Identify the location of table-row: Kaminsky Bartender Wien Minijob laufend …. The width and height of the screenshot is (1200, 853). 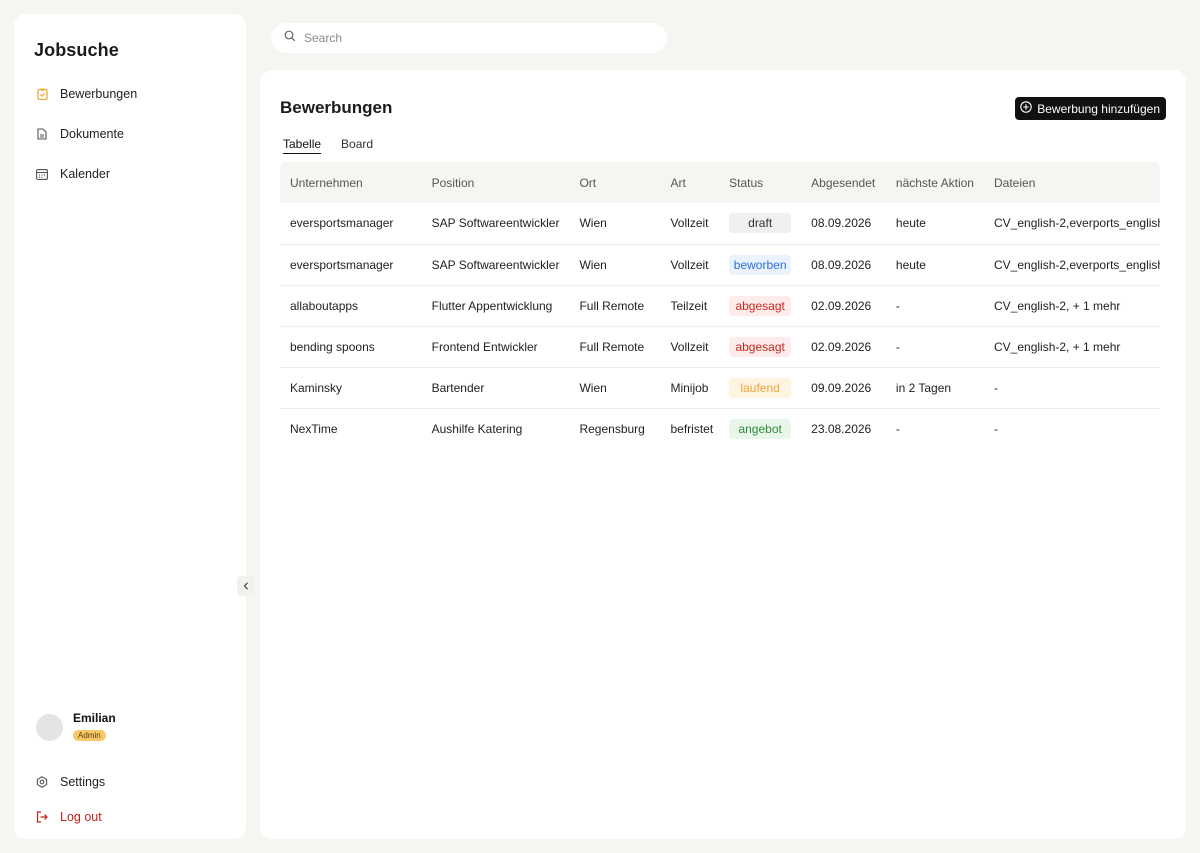
(720, 388).